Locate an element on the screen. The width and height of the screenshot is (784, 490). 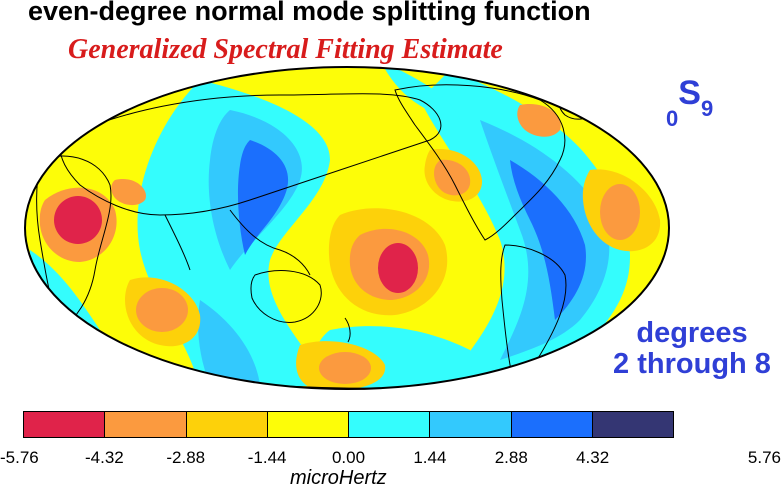
coastline-se-asia is located at coordinates (270, 242).